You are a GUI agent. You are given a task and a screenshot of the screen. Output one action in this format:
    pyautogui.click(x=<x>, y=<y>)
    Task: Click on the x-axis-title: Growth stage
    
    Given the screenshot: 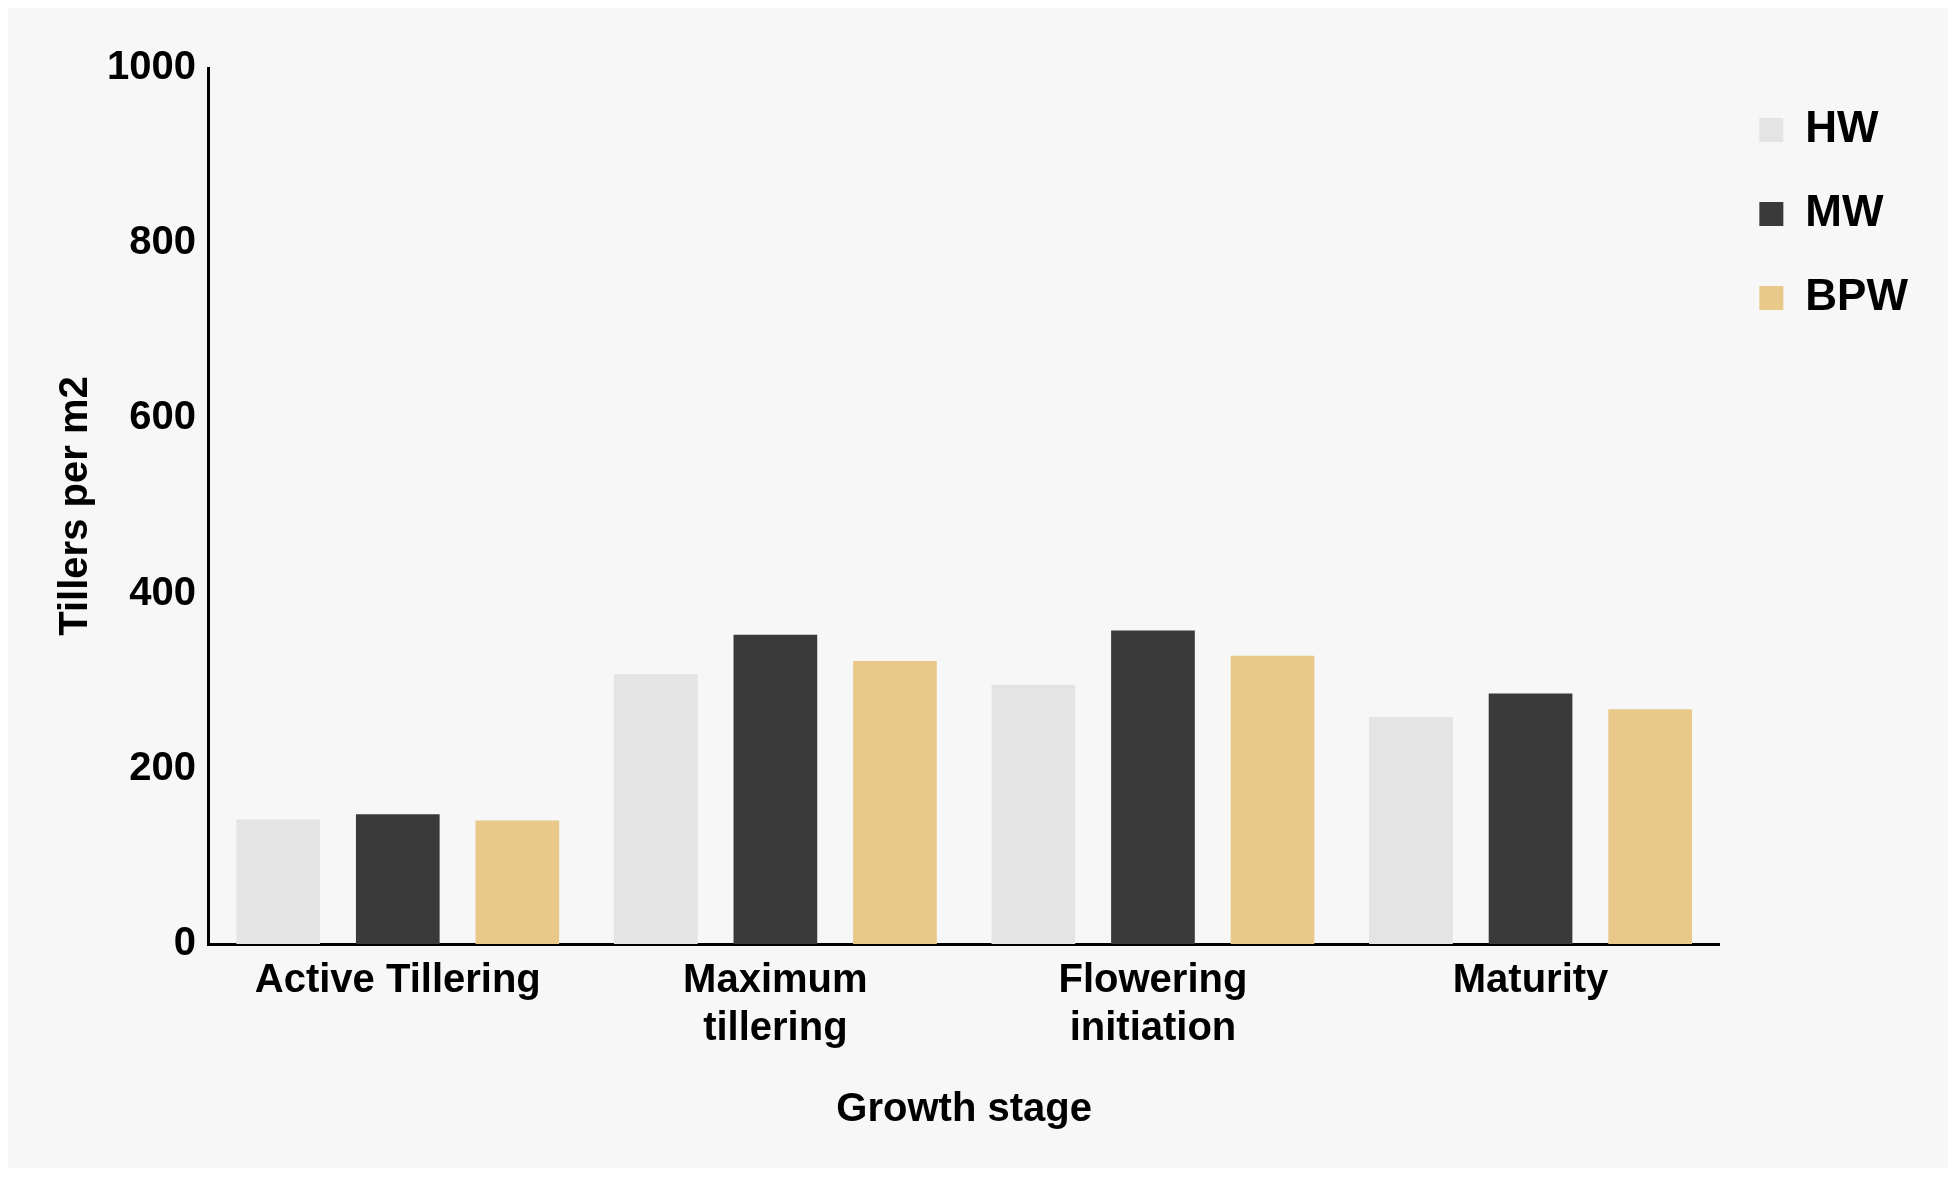 What is the action you would take?
    pyautogui.click(x=964, y=1107)
    